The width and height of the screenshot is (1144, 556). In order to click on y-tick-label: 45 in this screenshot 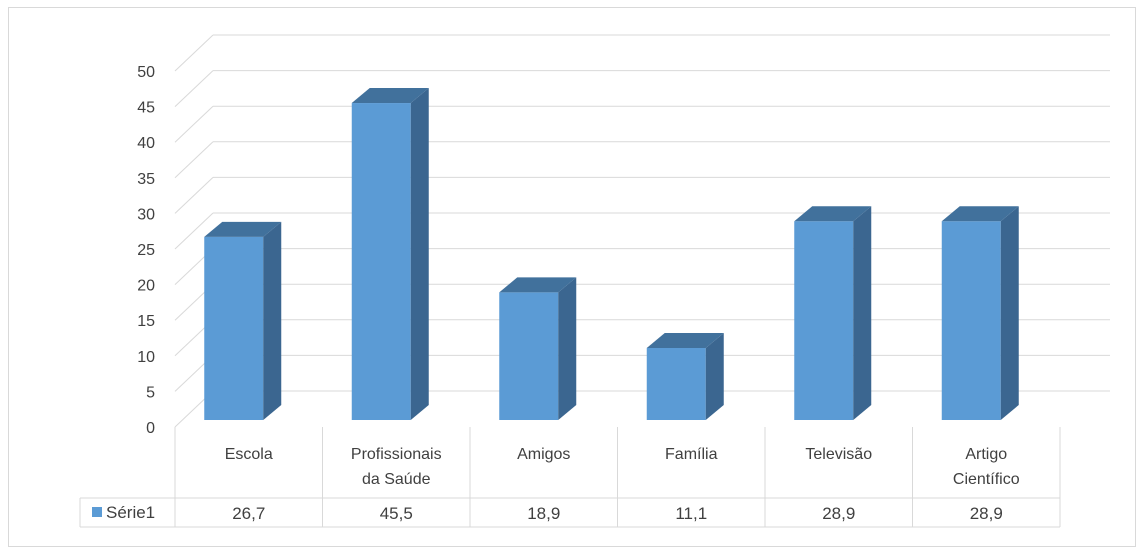, I will do `click(146, 108)`.